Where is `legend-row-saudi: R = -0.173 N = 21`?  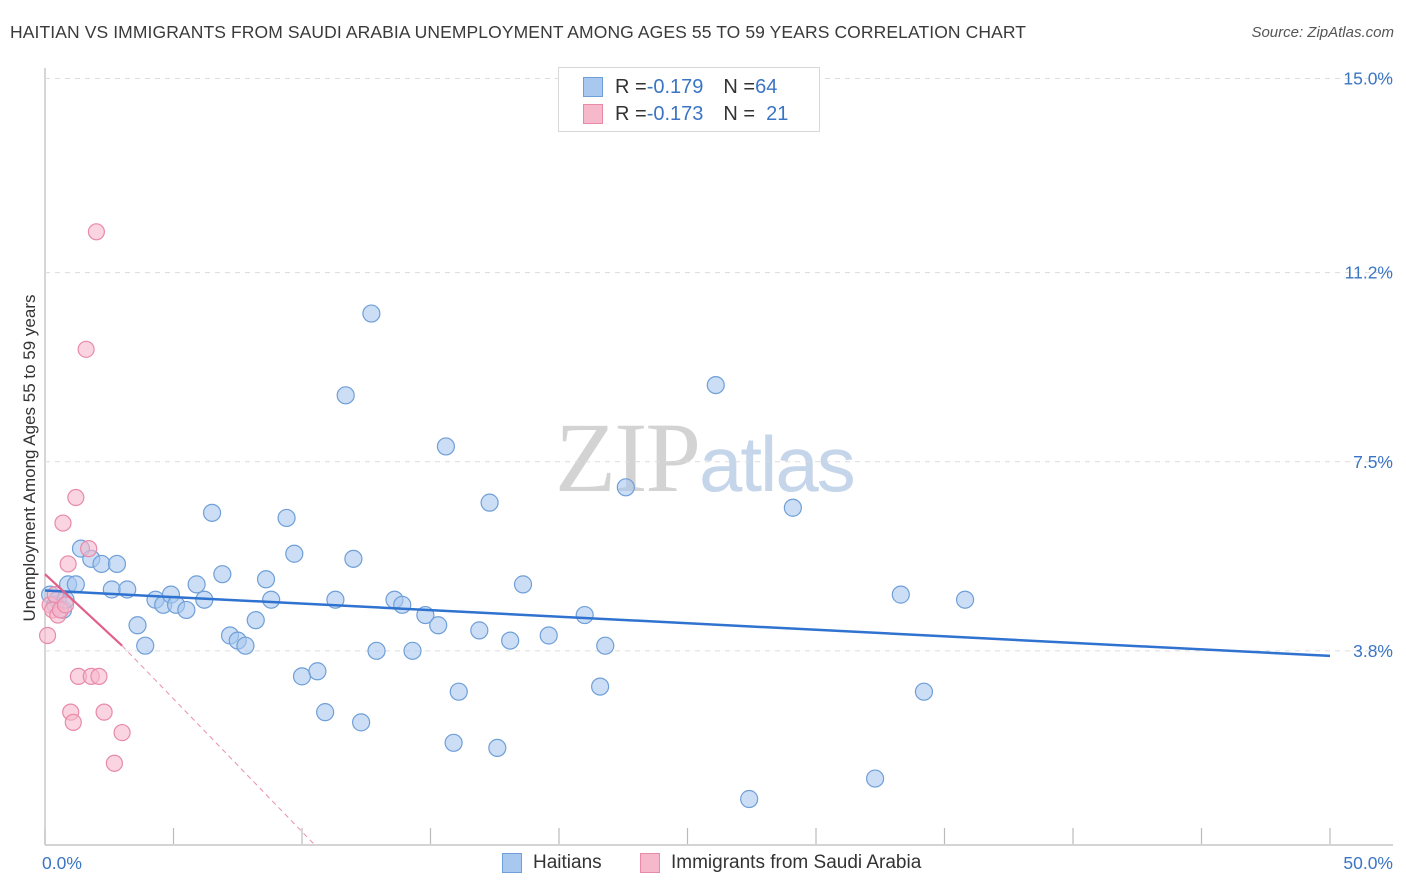
legend-row-saudi: R = -0.173 N = 21 is located at coordinates (685, 114).